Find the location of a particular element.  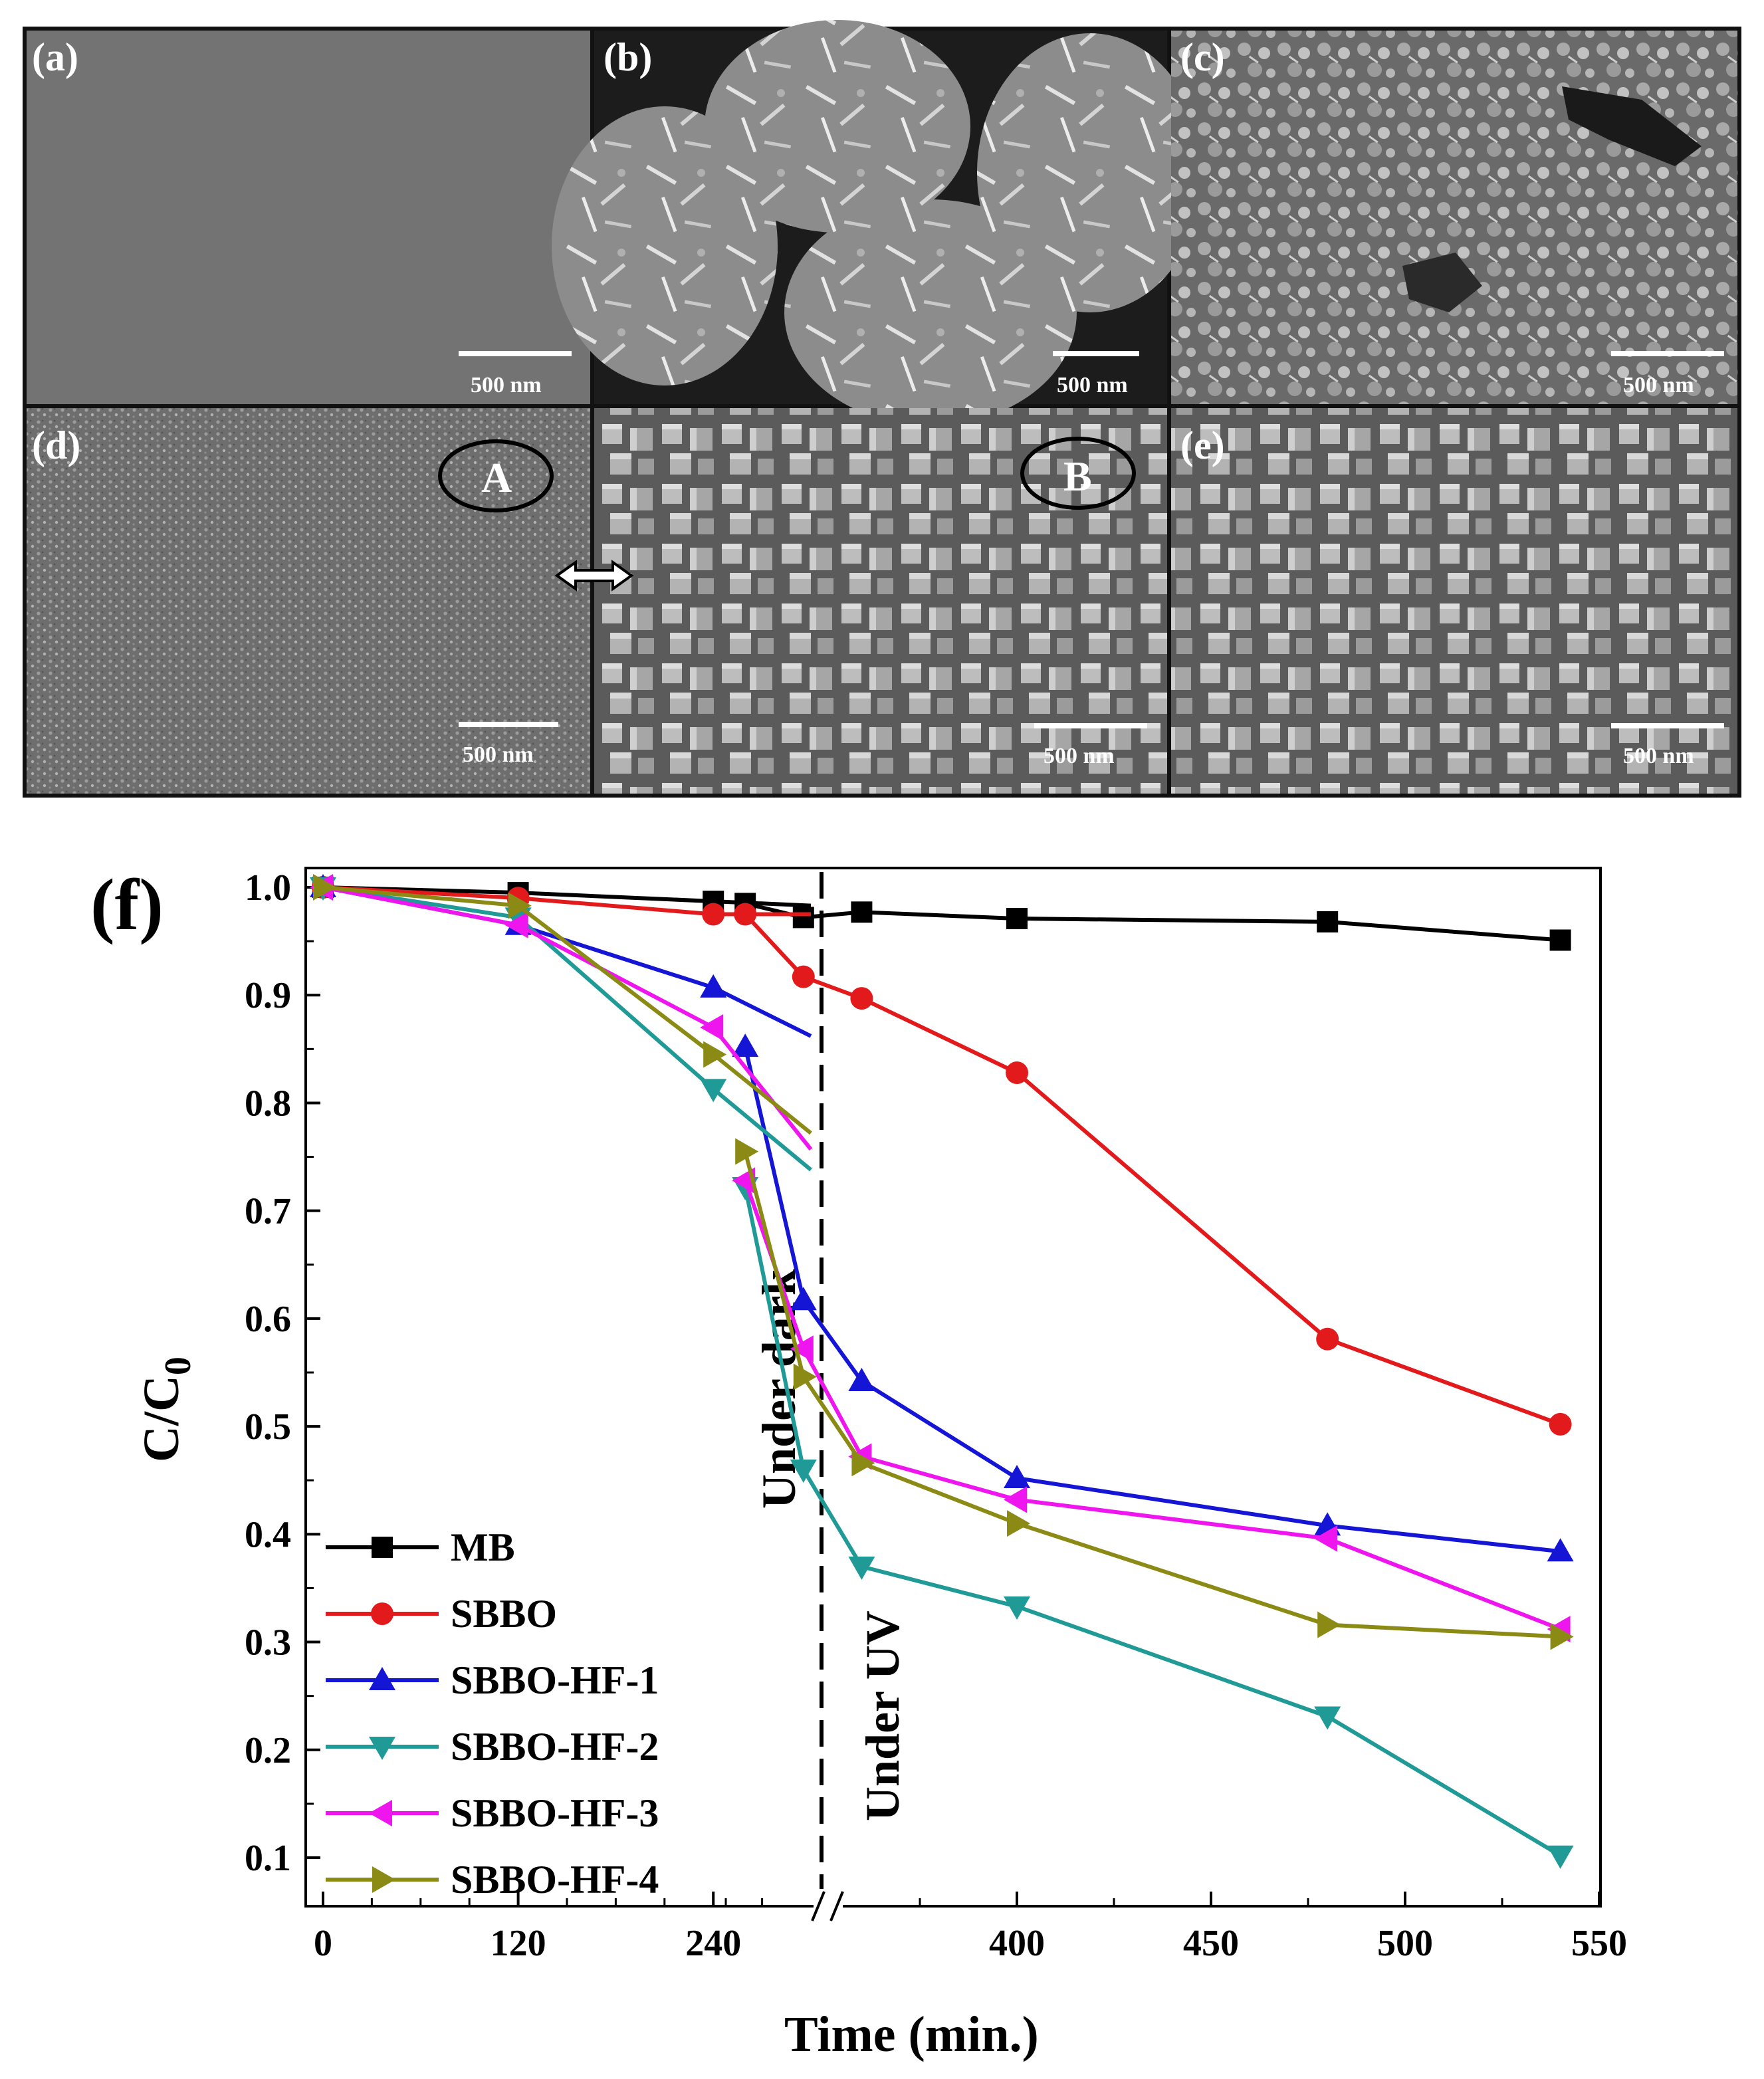

x-tick-label-right-2: 500 is located at coordinates (1405, 1943).